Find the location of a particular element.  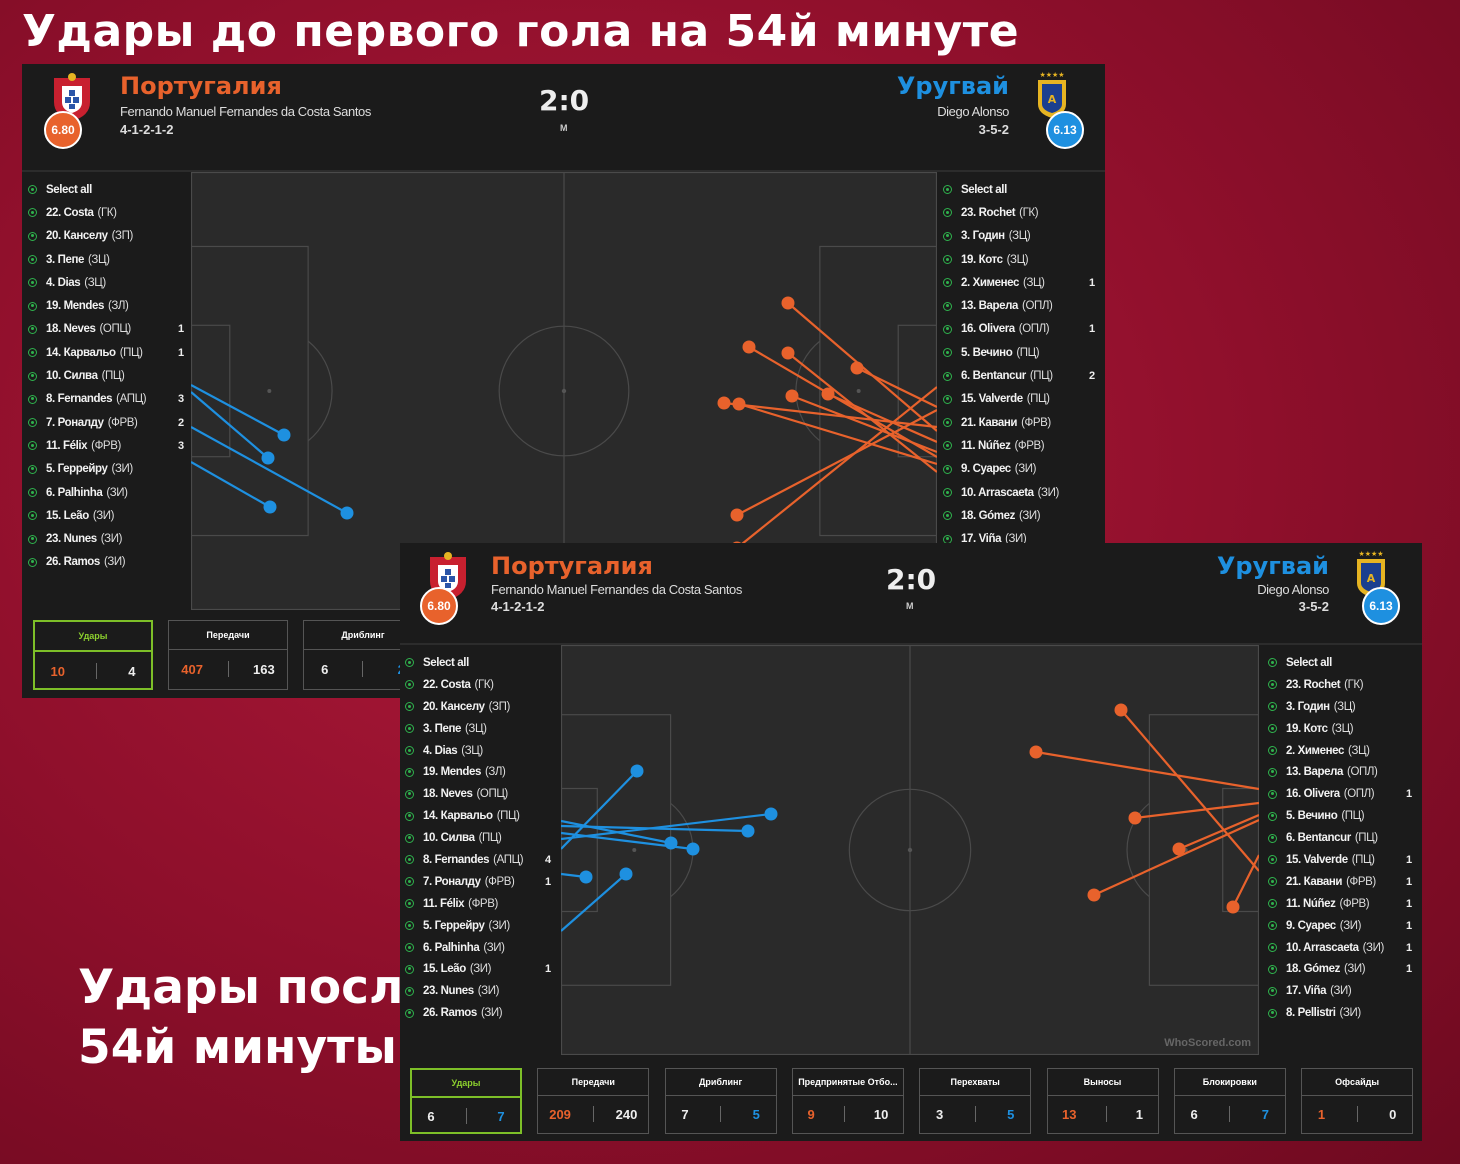

away-player-row: 10. Arrascaeta (ЗИ) 1 is located at coordinates (1345, 948).